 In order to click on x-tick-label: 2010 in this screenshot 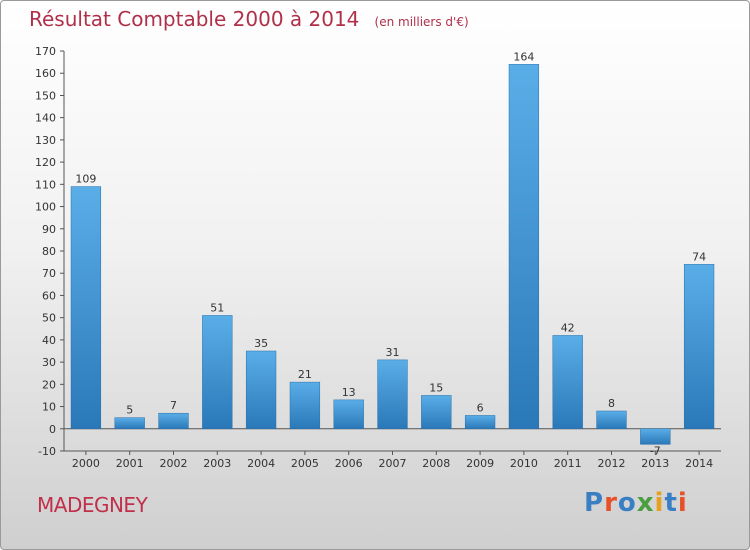, I will do `click(524, 463)`.